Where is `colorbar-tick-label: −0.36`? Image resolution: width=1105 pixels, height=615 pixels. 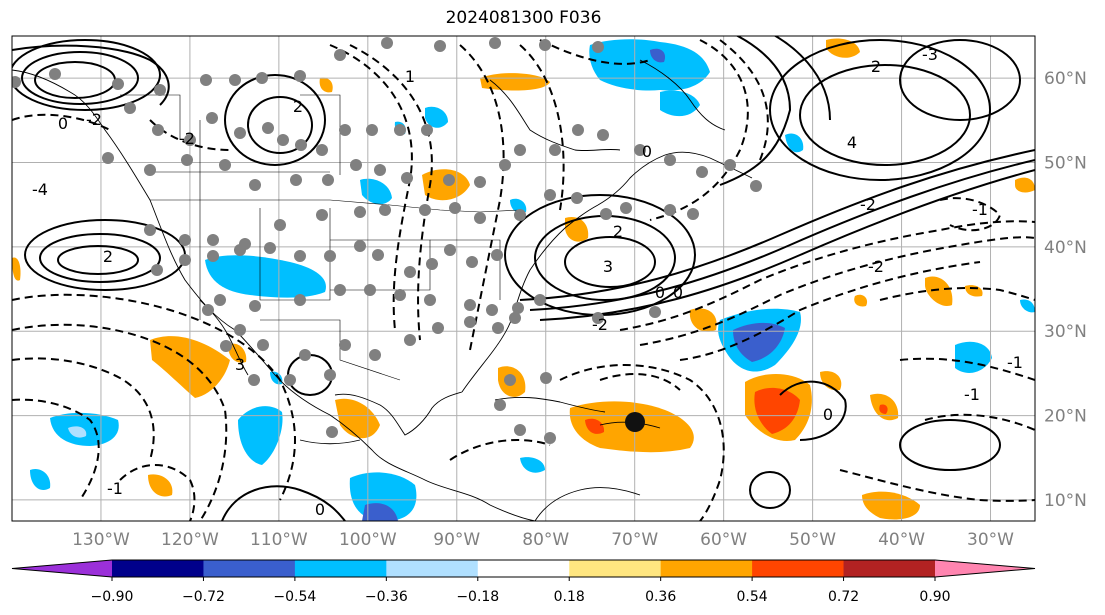
colorbar-tick-label: −0.36 is located at coordinates (386, 597).